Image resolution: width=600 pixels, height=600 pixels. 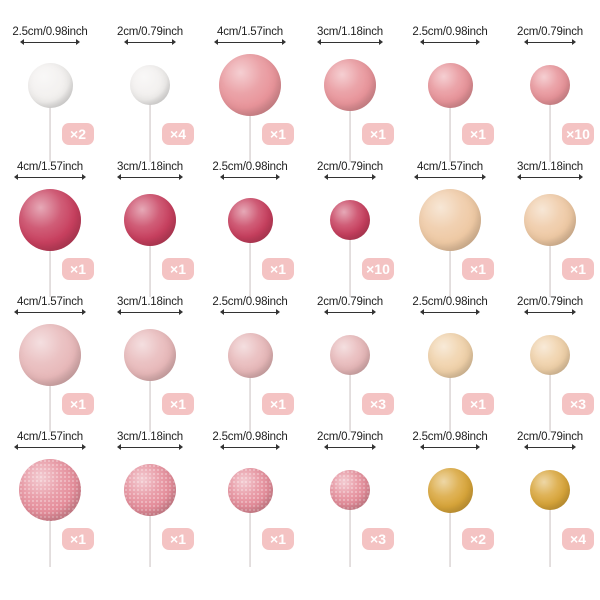 What do you see at coordinates (378, 539) in the screenshot?
I see `quantity-badge: ×3` at bounding box center [378, 539].